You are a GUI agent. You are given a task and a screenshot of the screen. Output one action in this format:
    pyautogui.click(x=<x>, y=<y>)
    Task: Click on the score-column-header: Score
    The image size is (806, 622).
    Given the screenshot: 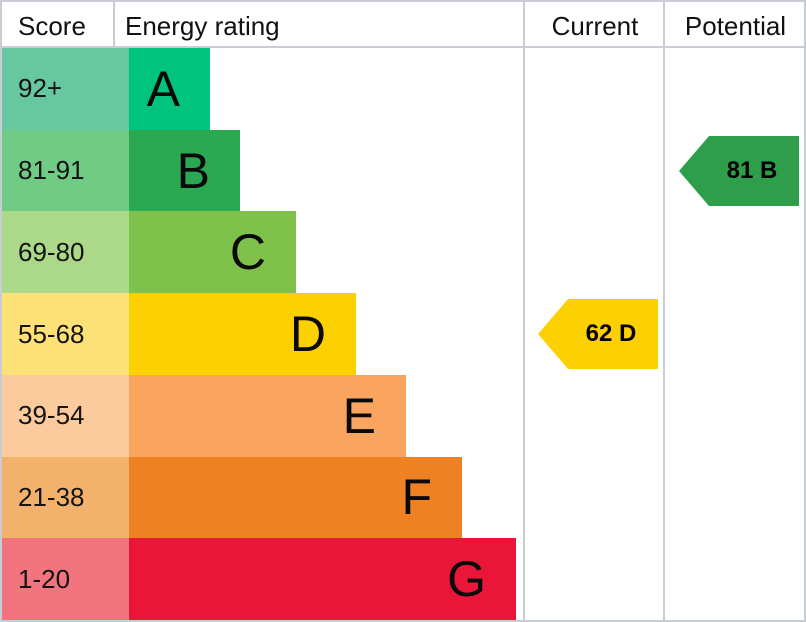 What is the action you would take?
    pyautogui.click(x=52, y=26)
    